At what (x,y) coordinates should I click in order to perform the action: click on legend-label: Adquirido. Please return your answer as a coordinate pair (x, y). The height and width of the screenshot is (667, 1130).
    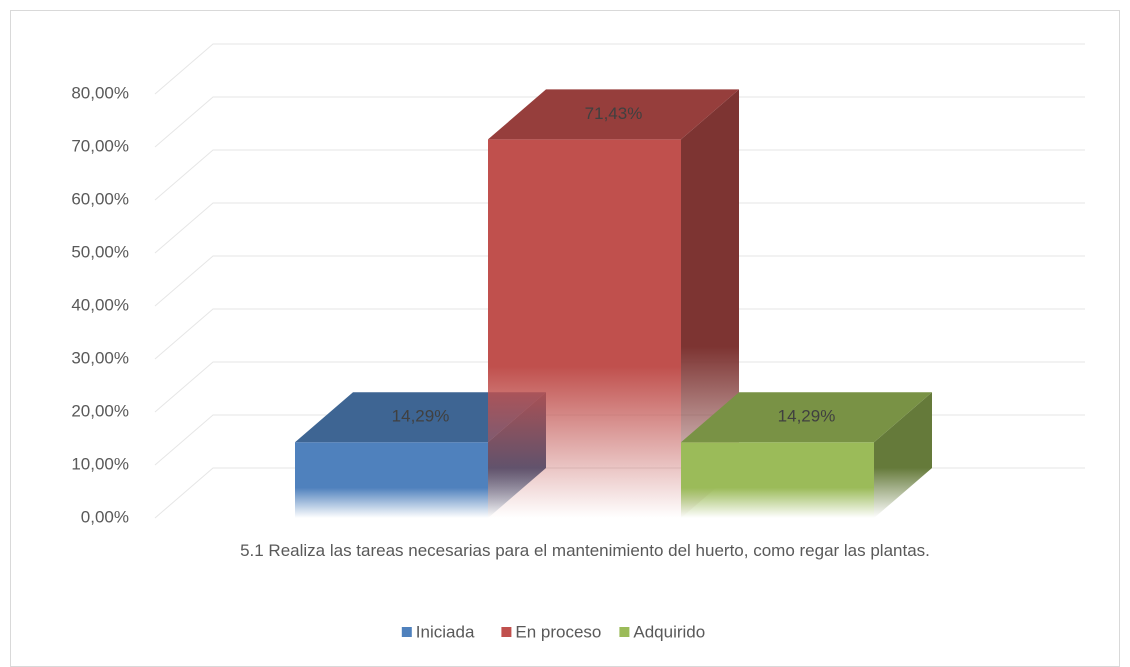
    Looking at the image, I should click on (669, 631).